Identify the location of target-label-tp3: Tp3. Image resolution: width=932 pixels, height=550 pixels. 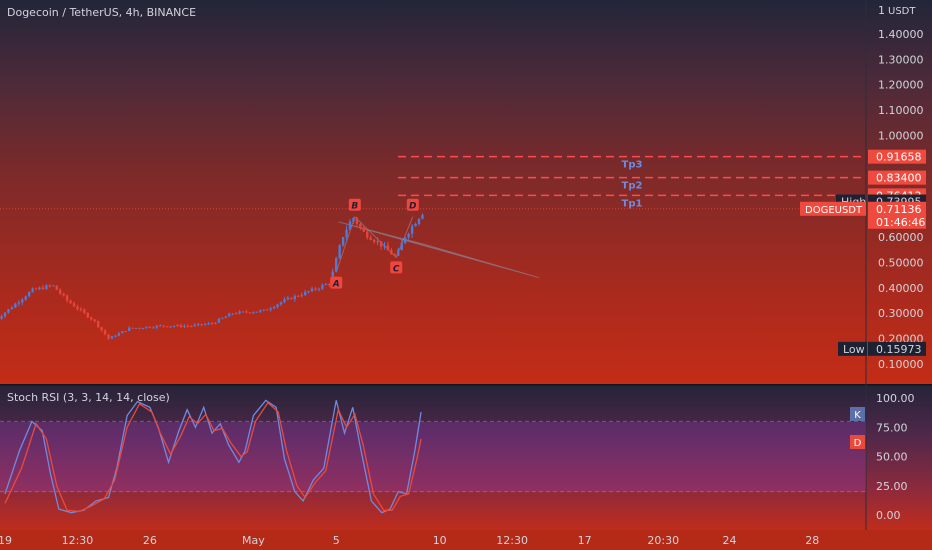
(632, 165).